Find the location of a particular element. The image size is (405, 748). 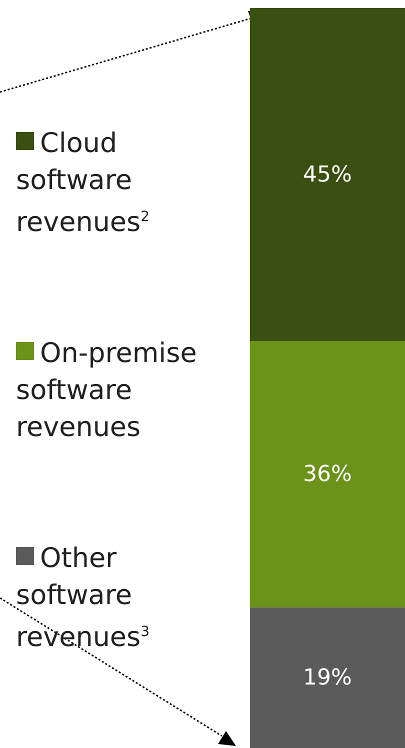

data-label: 19% is located at coordinates (327, 678).